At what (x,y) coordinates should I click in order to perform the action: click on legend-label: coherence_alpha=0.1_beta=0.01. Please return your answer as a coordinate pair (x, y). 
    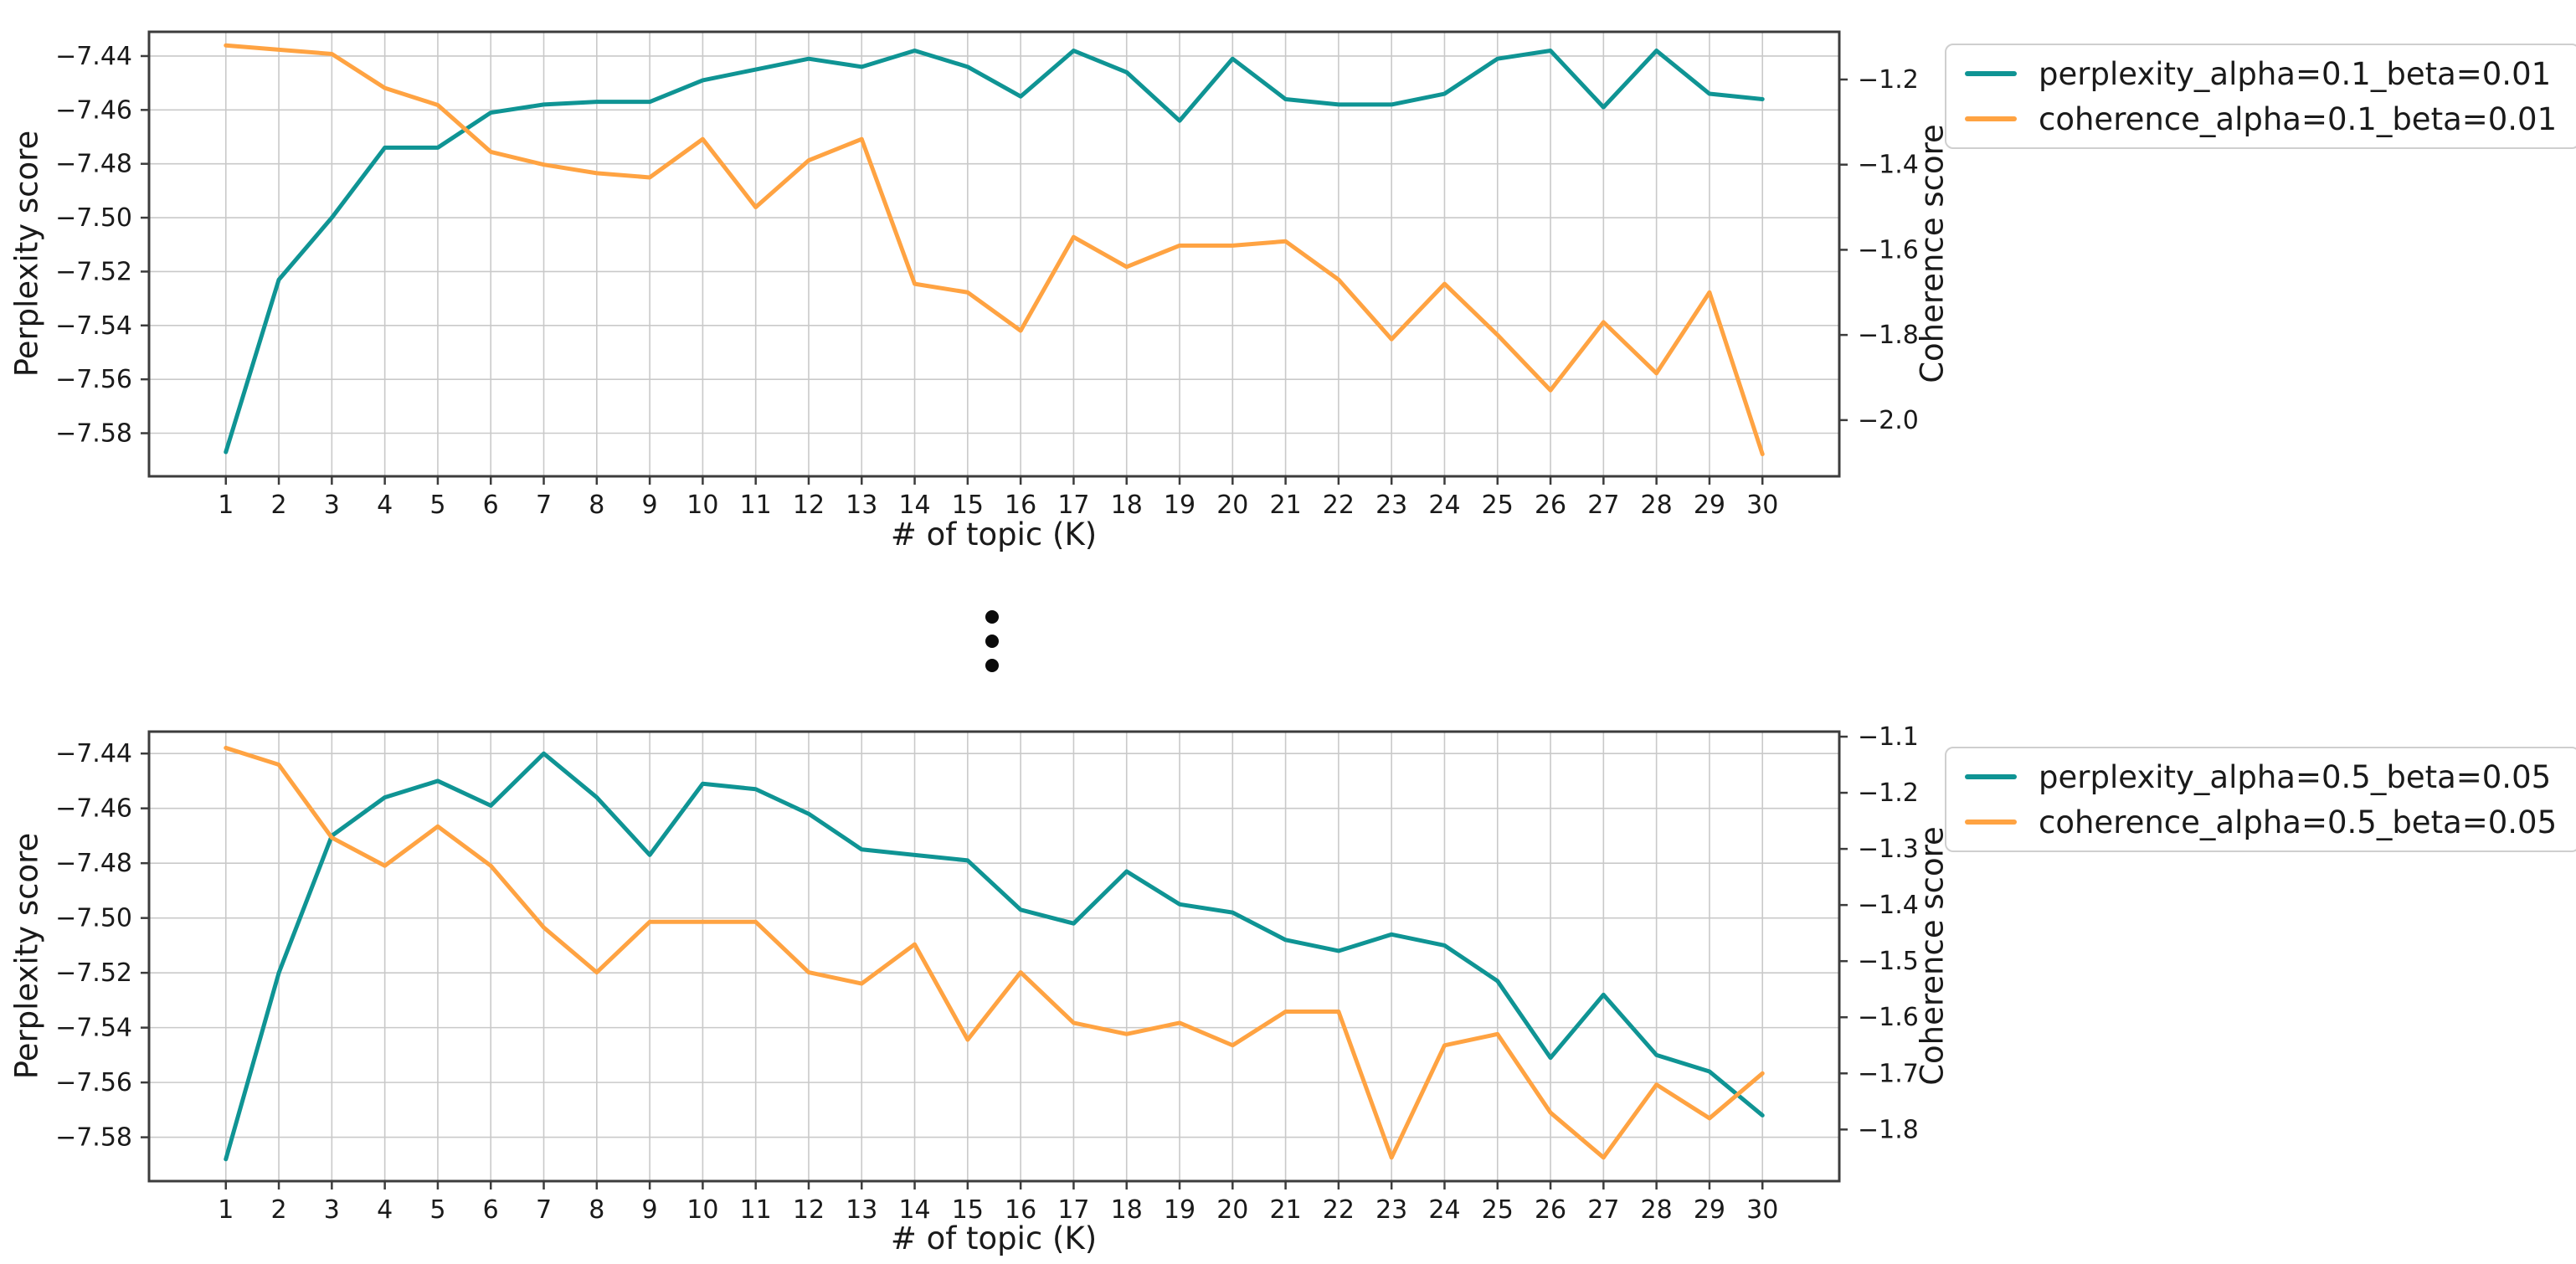
    Looking at the image, I should click on (2298, 118).